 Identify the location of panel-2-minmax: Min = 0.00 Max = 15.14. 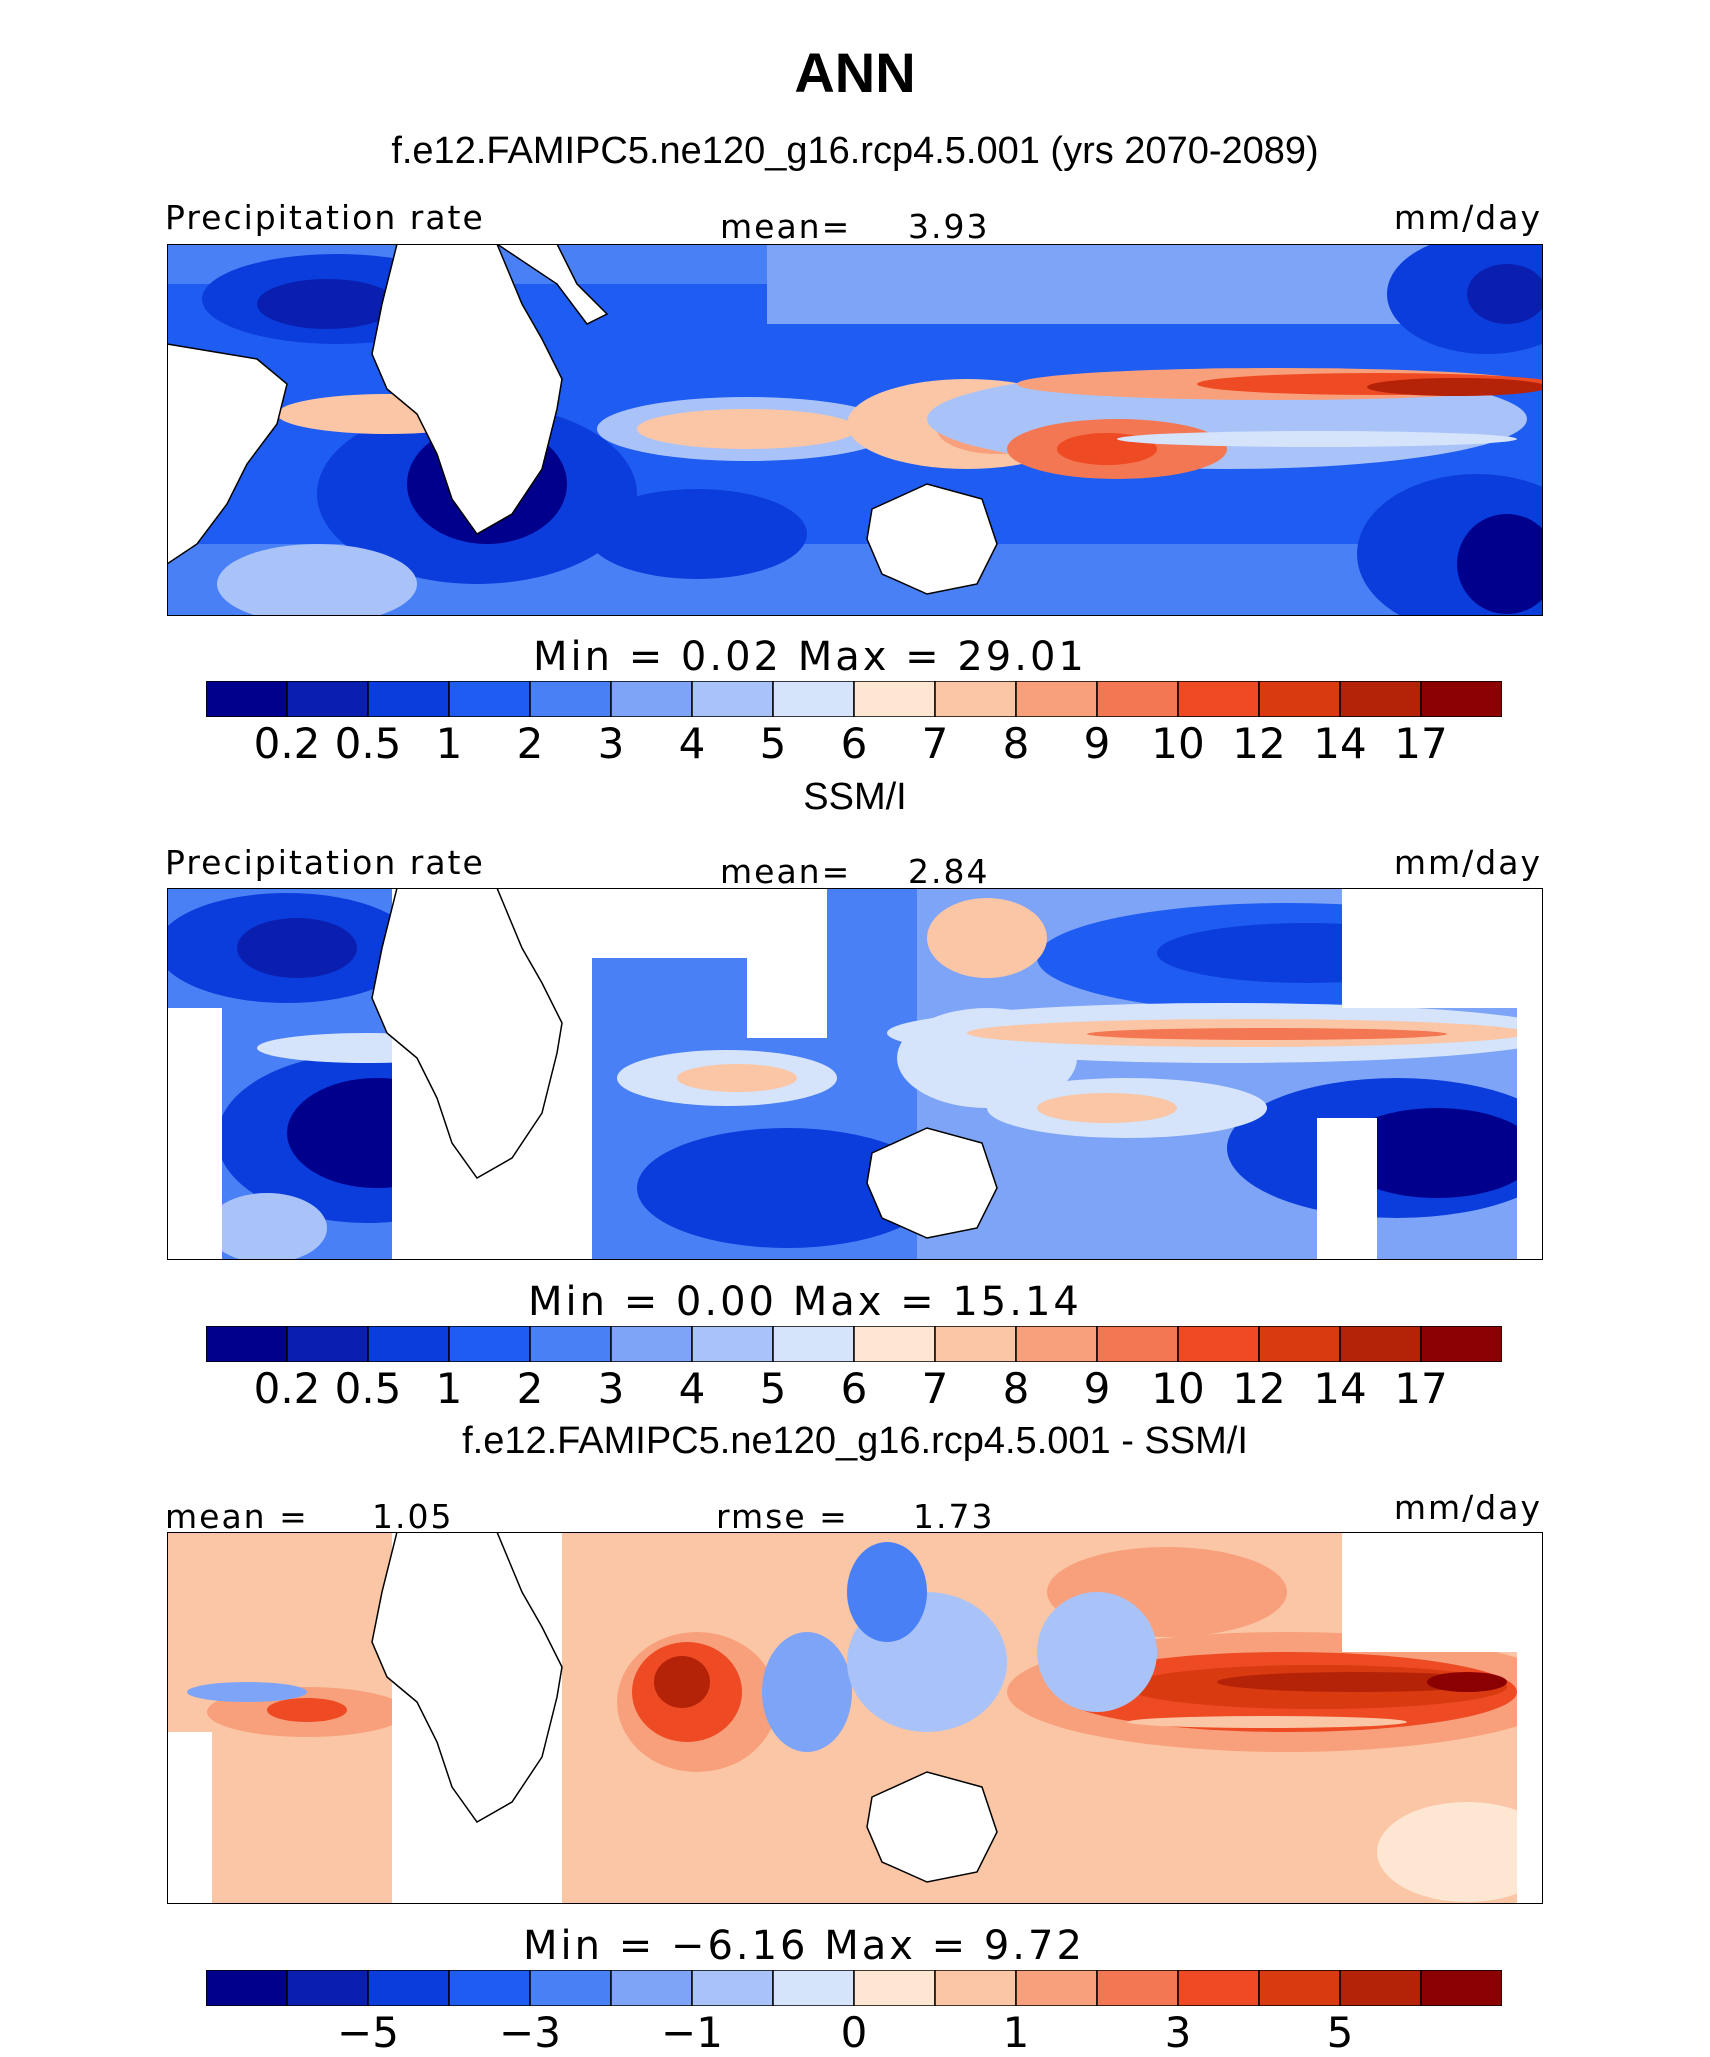
(805, 1302).